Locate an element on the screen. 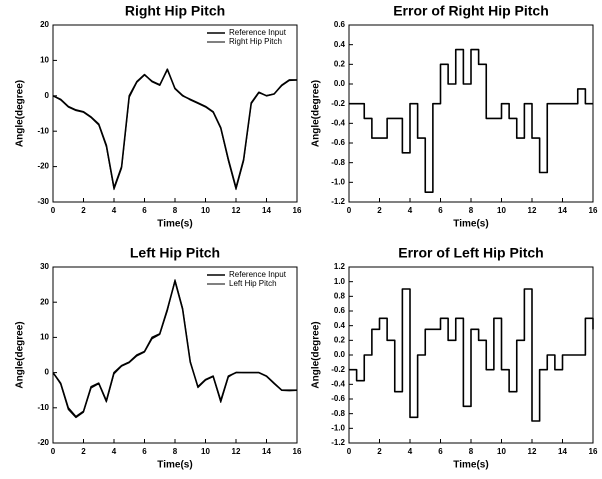  y-tick-label: 1.0 is located at coordinates (340, 281).